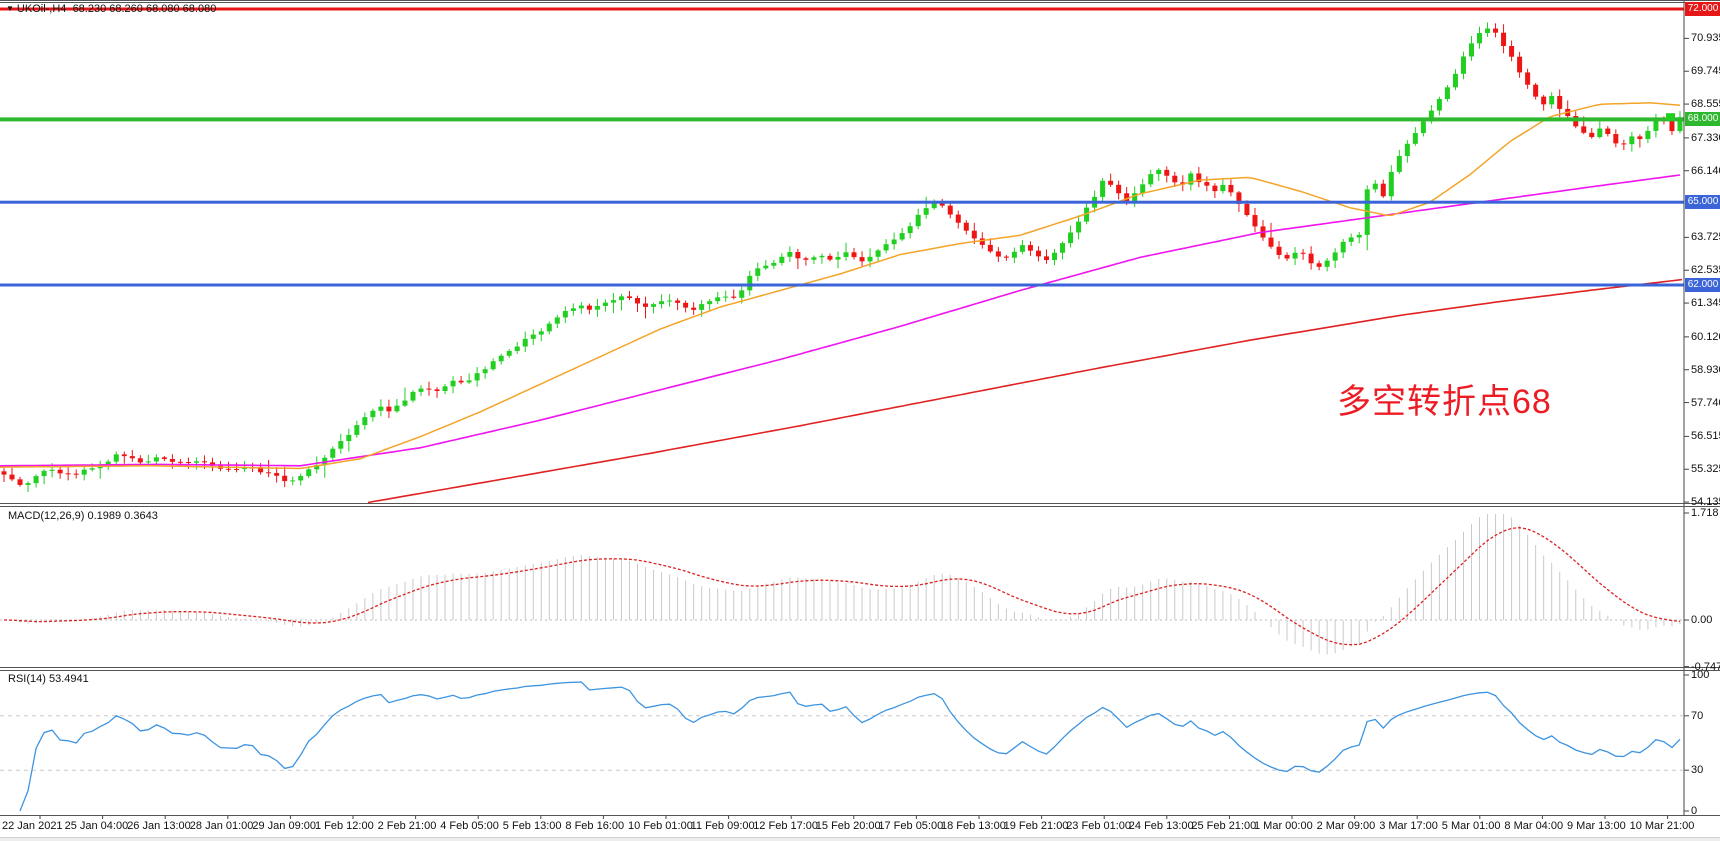 Image resolution: width=1720 pixels, height=841 pixels. I want to click on time-axis-label: 10 Mar 21:00, so click(1662, 826).